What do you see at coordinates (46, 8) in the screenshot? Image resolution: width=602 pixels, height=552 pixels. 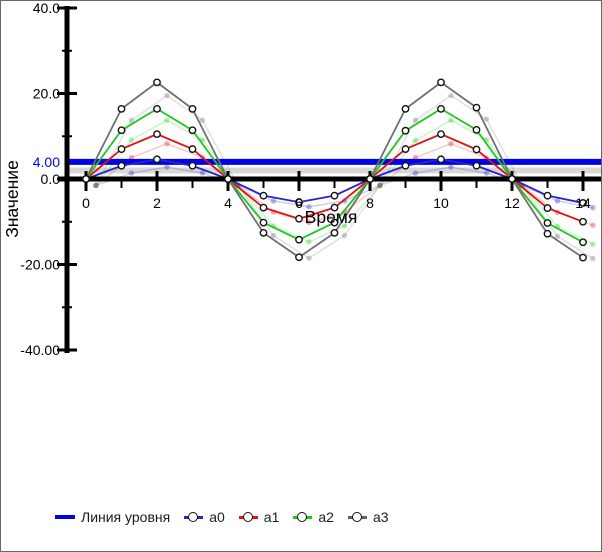 I see `y-tick-label: 40.0` at bounding box center [46, 8].